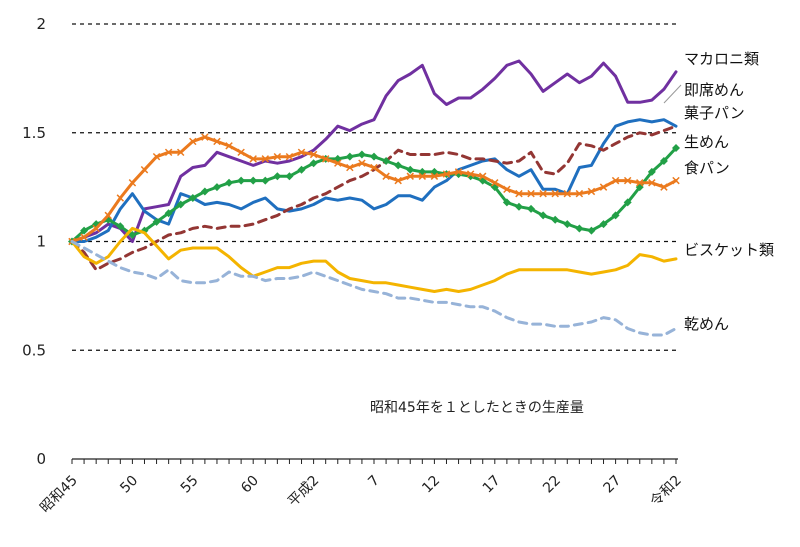 Image resolution: width=800 pixels, height=547 pixels. What do you see at coordinates (729, 250) in the screenshot?
I see `series-label: ビスケット類` at bounding box center [729, 250].